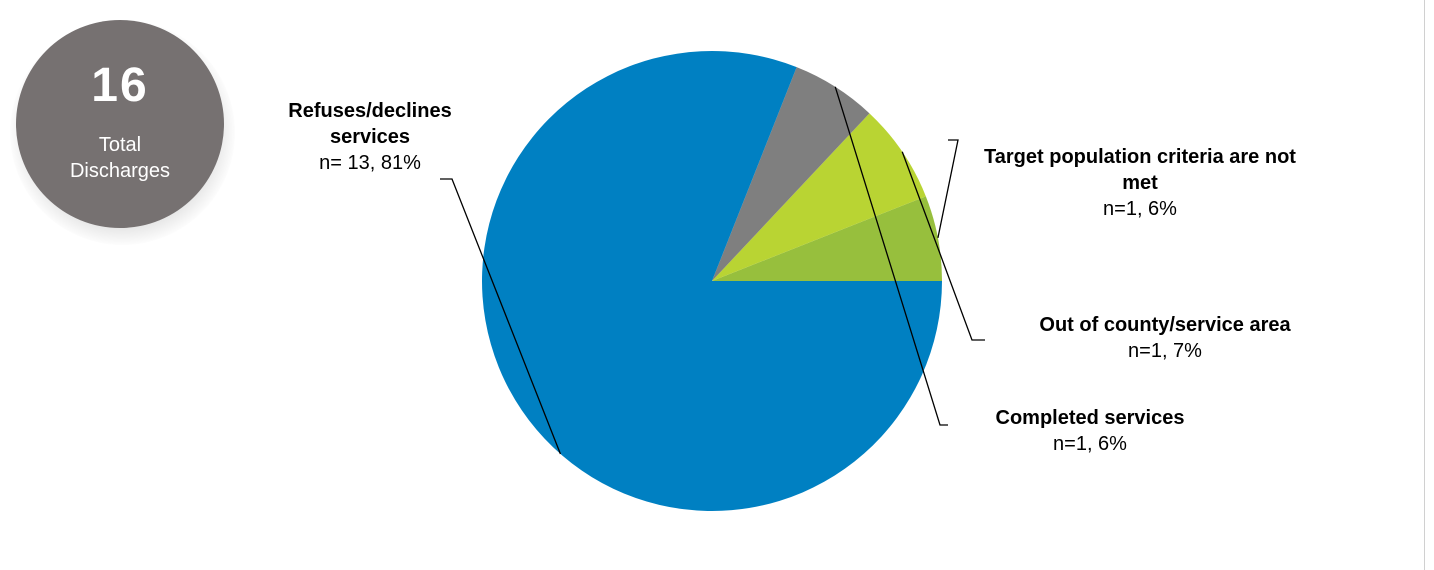  I want to click on total-discharges-label: Total Discharges, so click(120, 158).